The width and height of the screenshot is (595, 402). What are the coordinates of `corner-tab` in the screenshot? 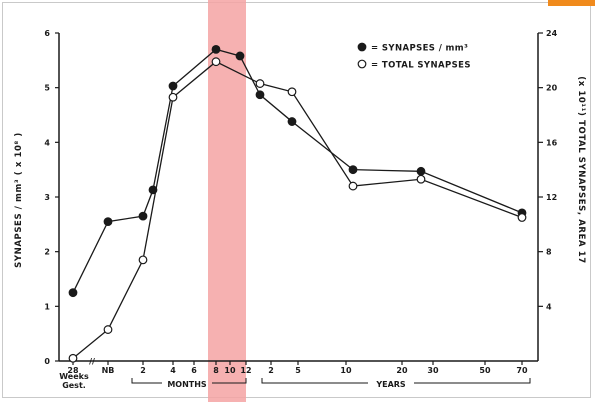 It's located at (571, 3).